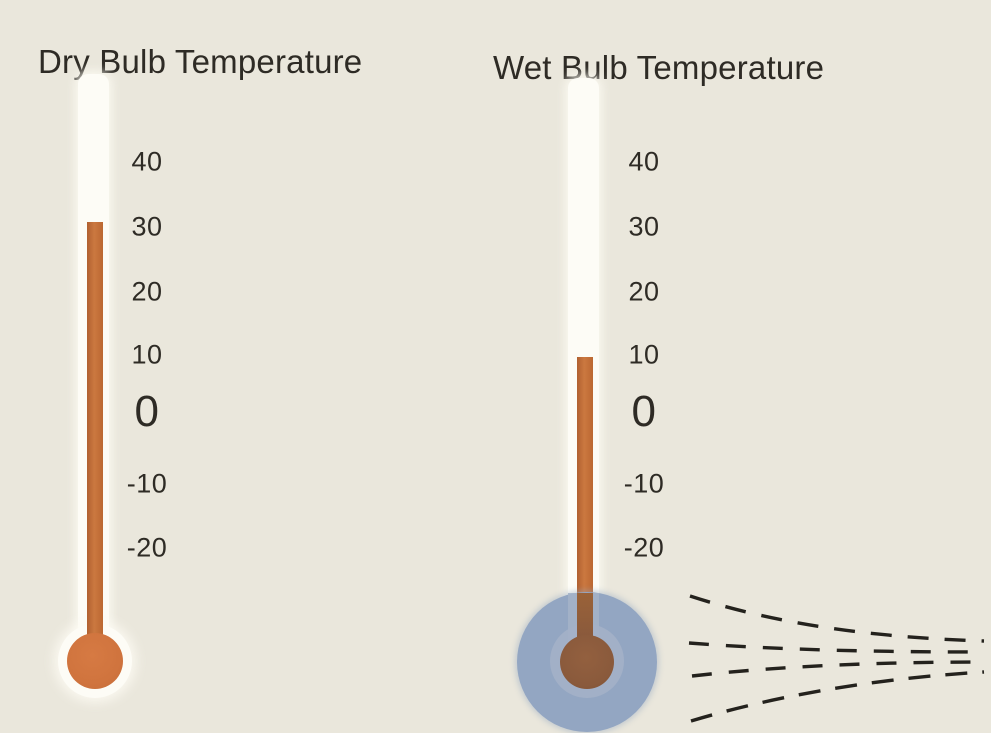  What do you see at coordinates (585, 481) in the screenshot?
I see `wet-mercury-column` at bounding box center [585, 481].